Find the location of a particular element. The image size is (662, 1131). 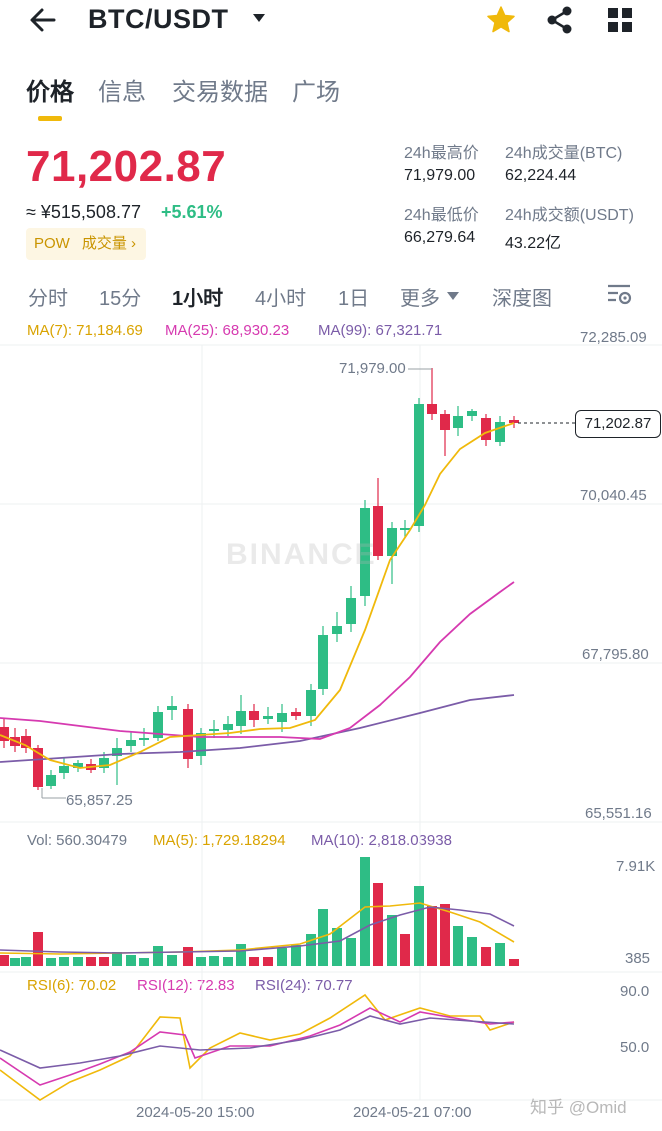

volume-ma10-line is located at coordinates (257, 930).